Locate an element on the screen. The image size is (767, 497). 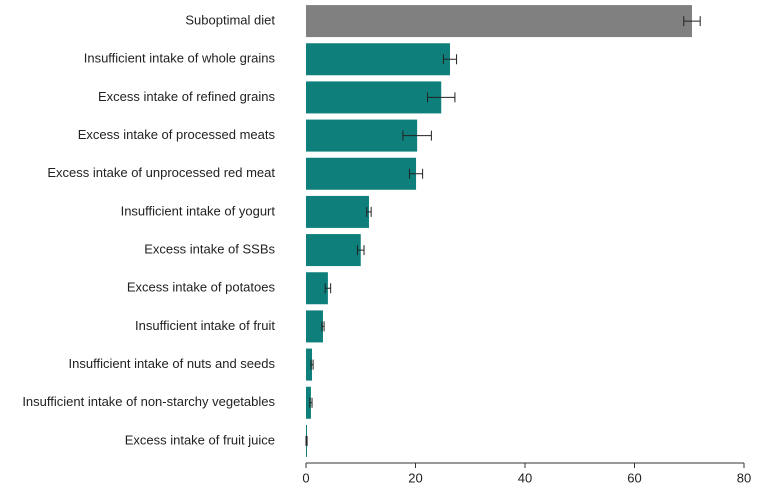
x-tick-label: 60 is located at coordinates (634, 477).